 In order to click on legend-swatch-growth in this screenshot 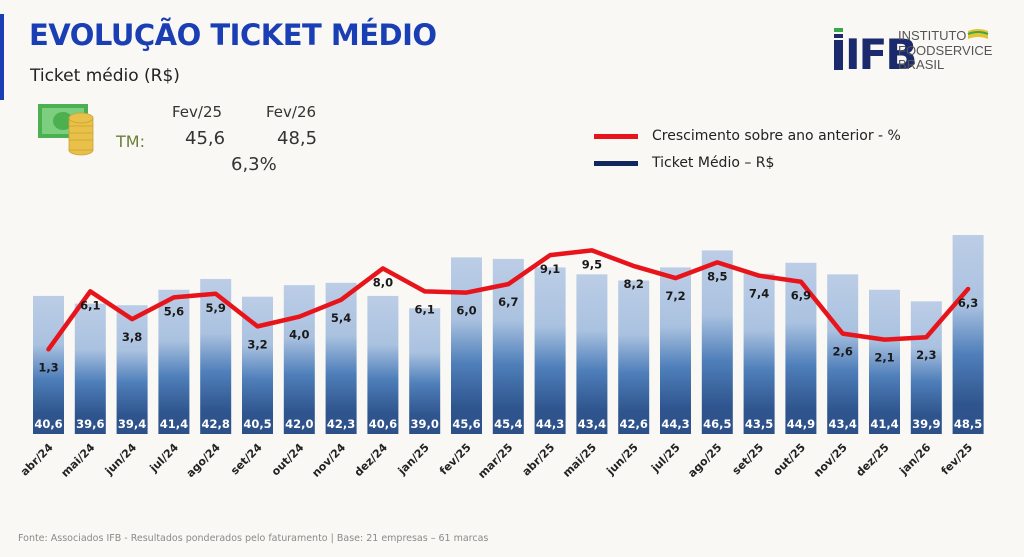, I will do `click(616, 136)`.